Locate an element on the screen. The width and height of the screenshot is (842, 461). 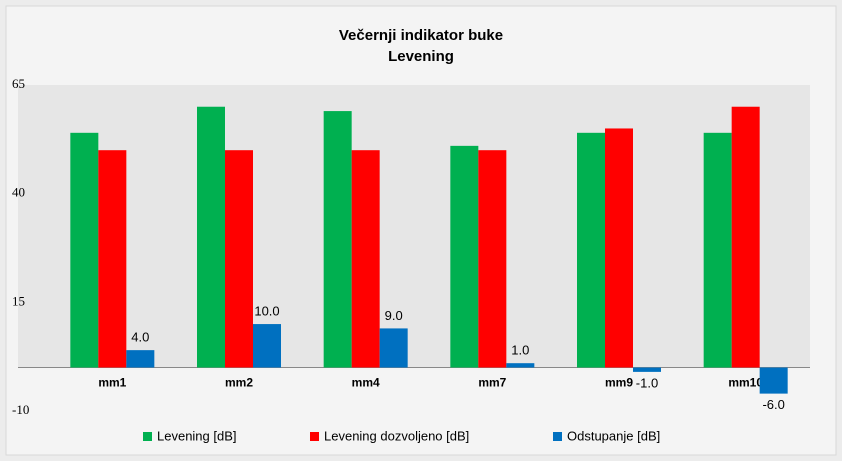
data-label: -1.0 is located at coordinates (647, 382).